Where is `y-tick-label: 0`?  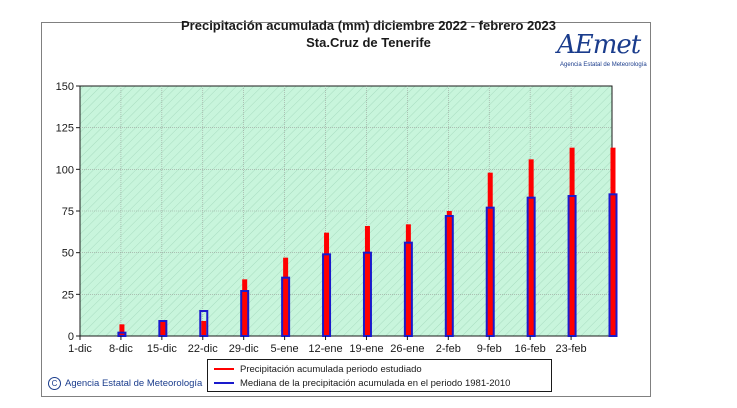
y-tick-label: 0 is located at coordinates (71, 337).